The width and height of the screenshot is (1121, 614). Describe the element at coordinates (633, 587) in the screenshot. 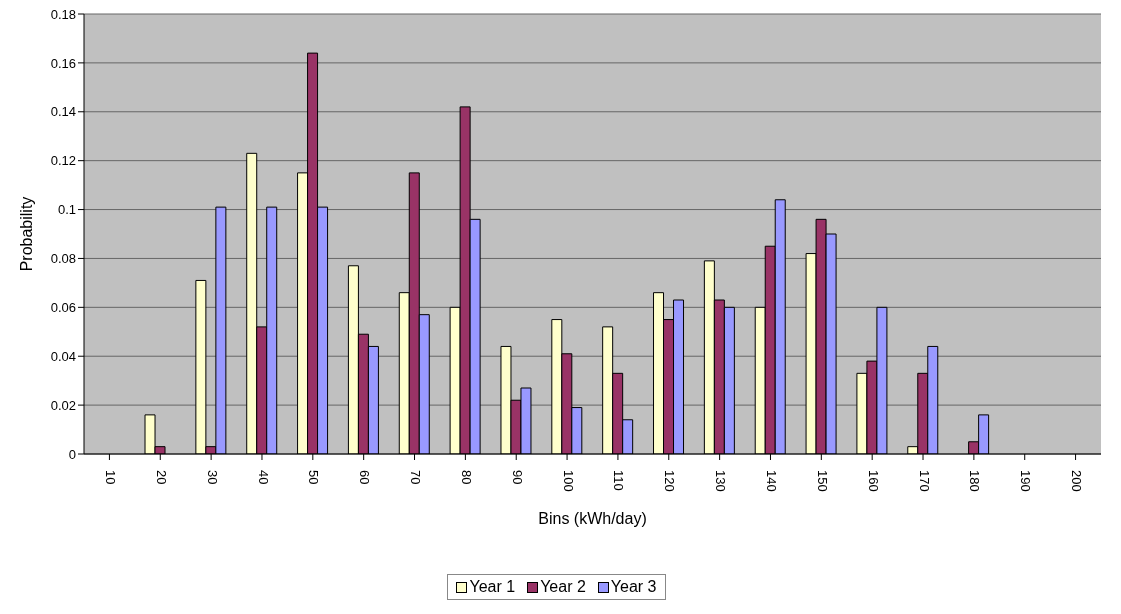

I see `legend-label: Year 3` at that location.